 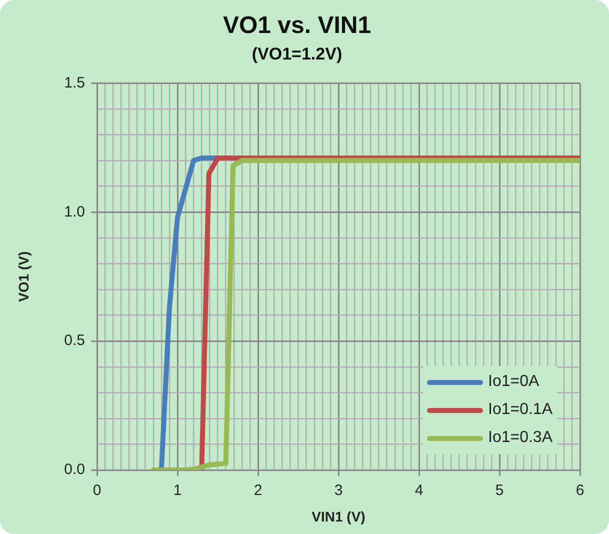 I want to click on y-tick-label: 1.5, so click(x=74, y=83).